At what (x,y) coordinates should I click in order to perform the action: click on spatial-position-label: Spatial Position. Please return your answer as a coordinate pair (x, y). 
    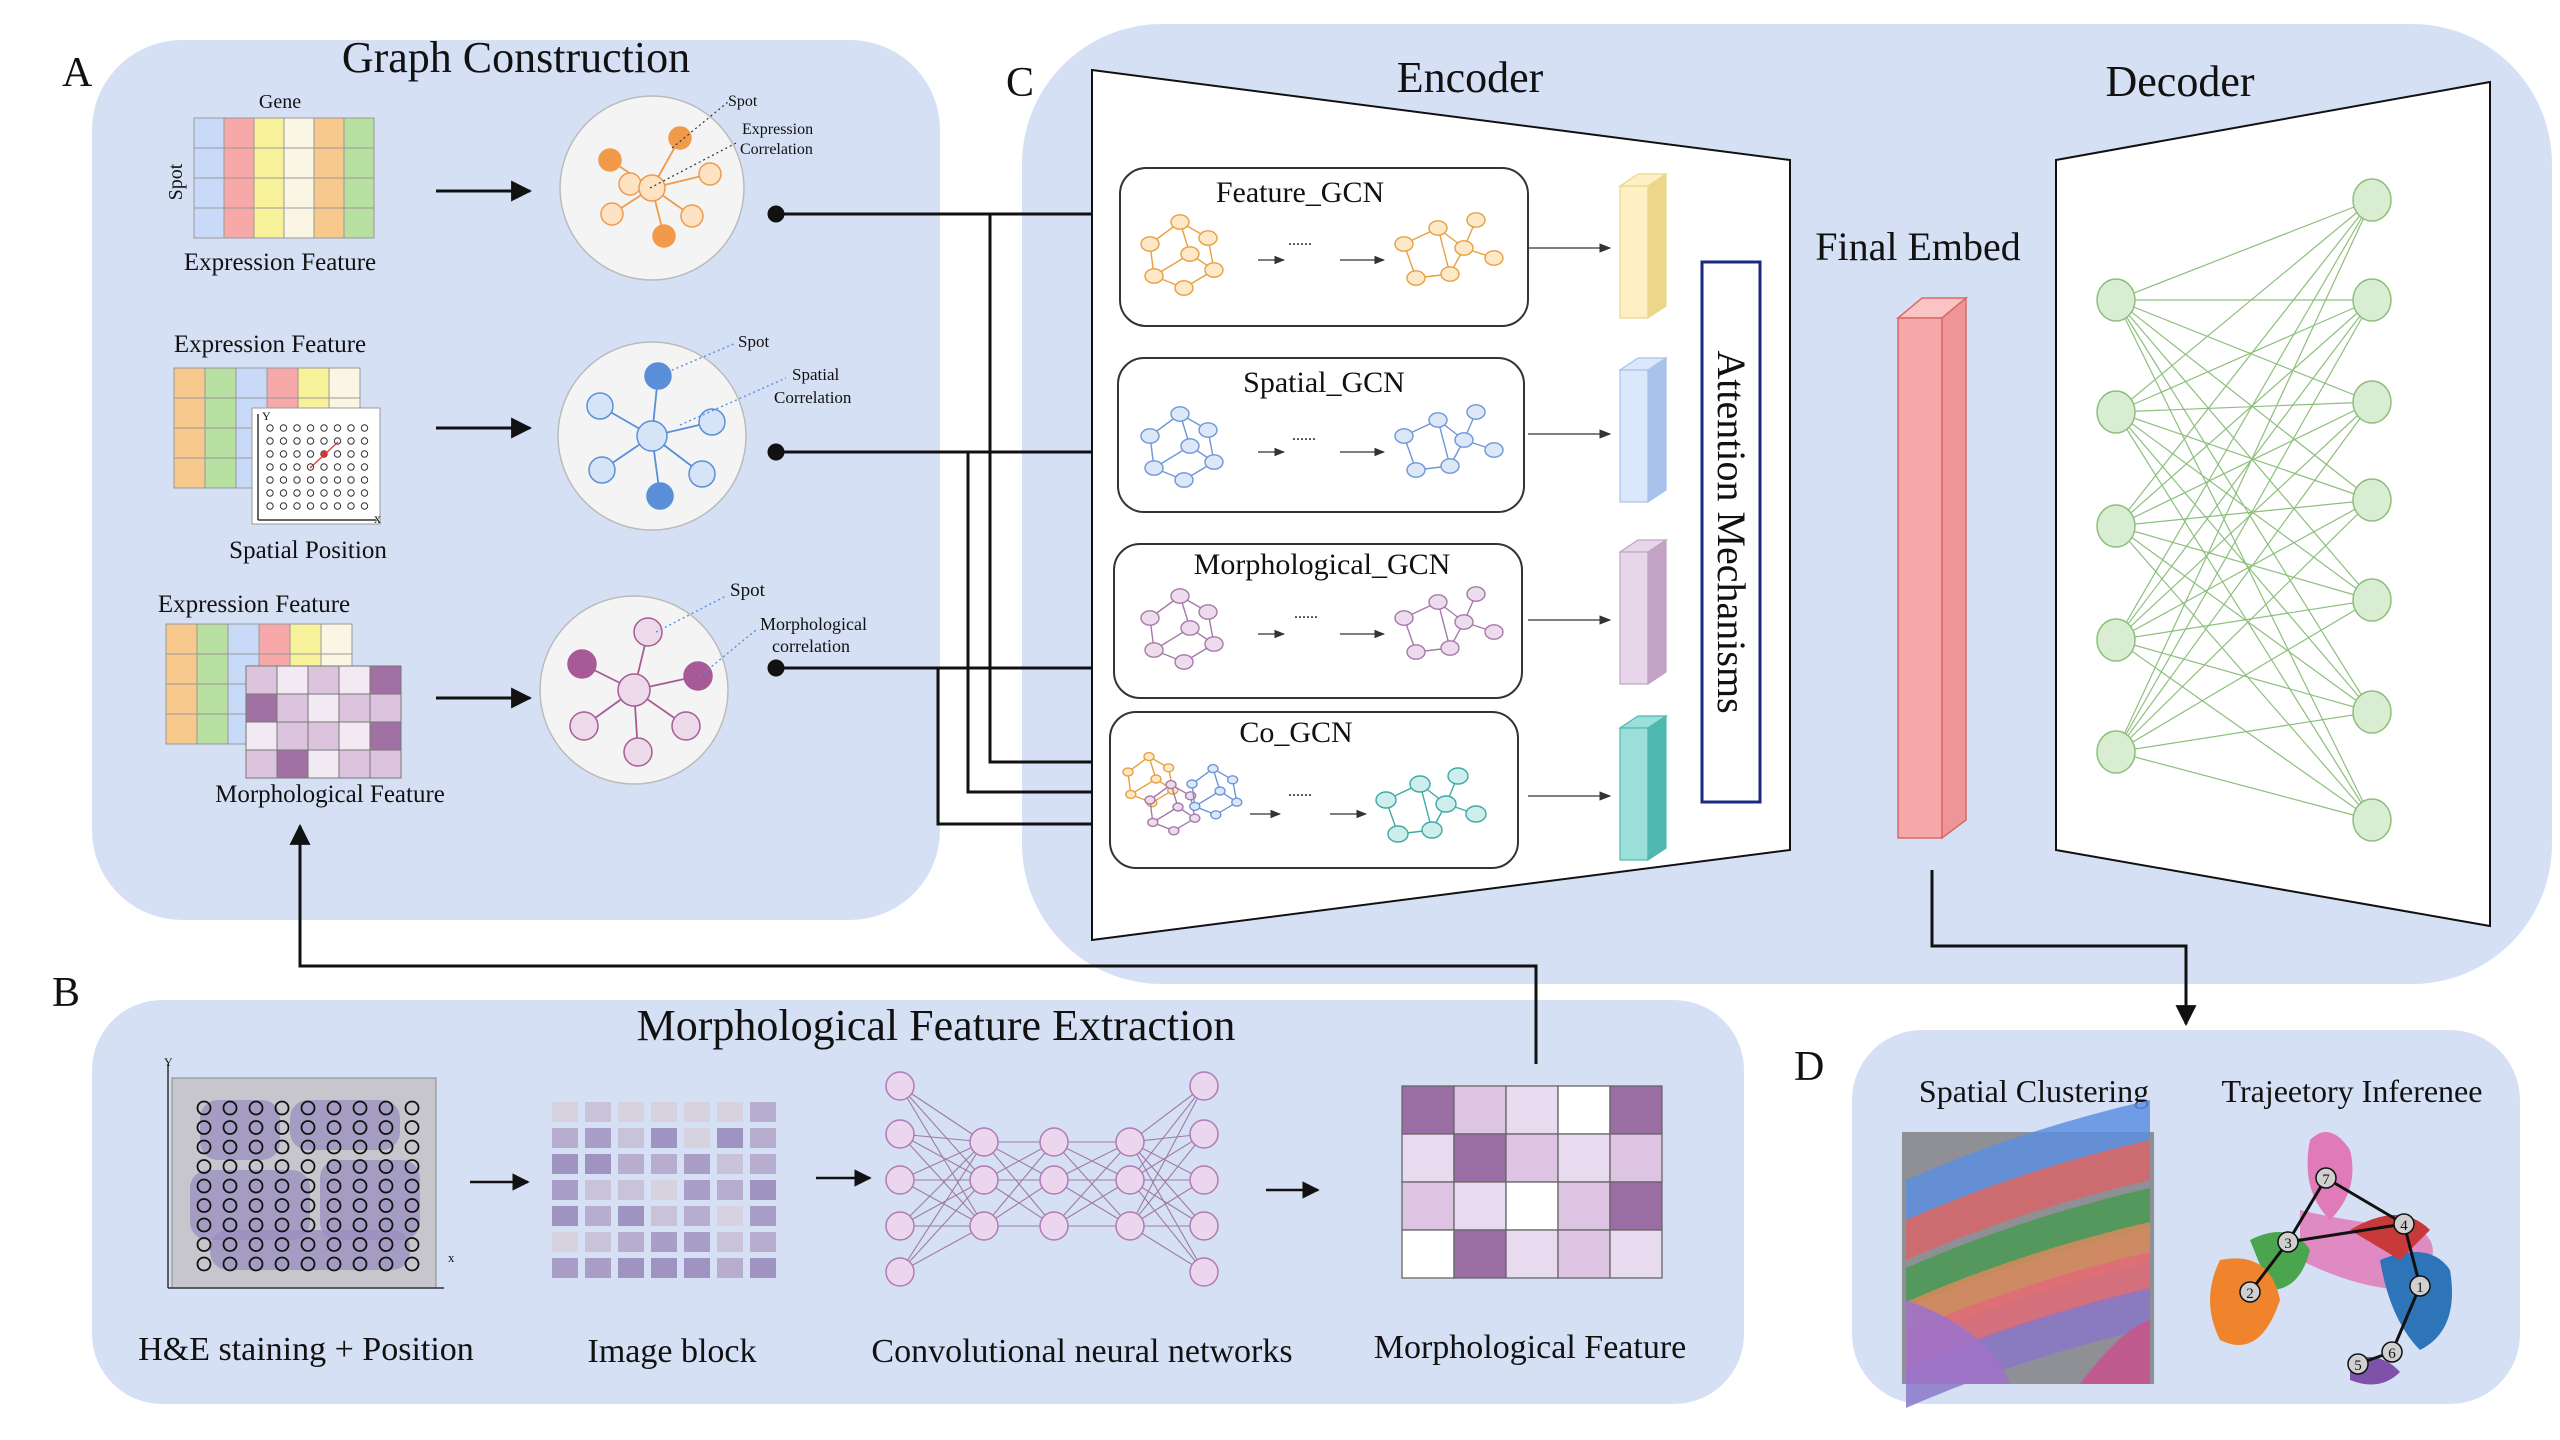
    Looking at the image, I should click on (308, 550).